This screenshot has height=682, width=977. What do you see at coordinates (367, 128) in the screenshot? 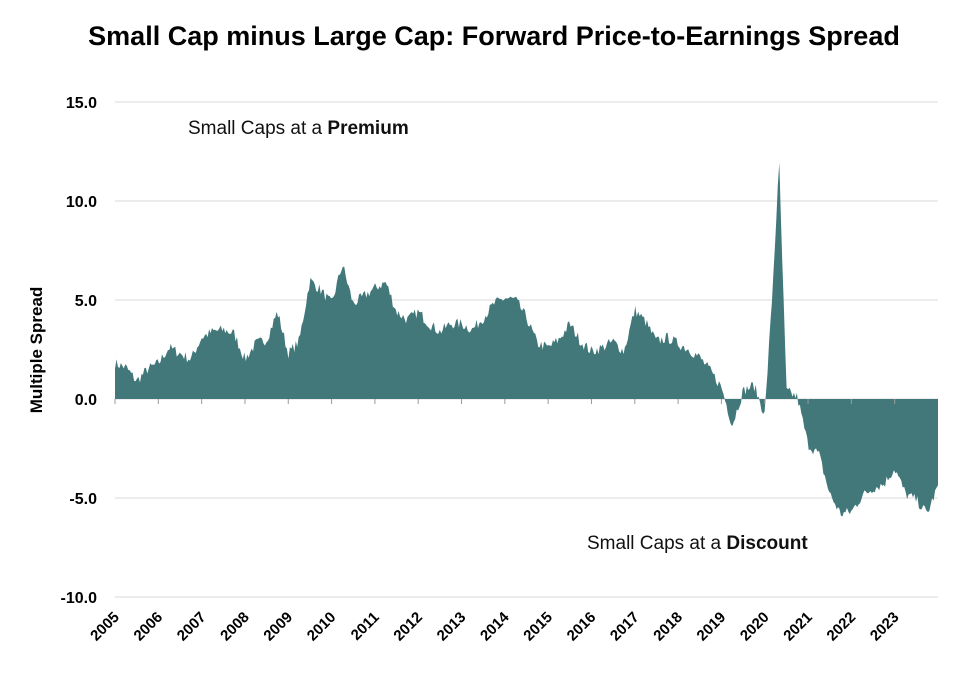
I see `premium-annotation-bold: Premium` at bounding box center [367, 128].